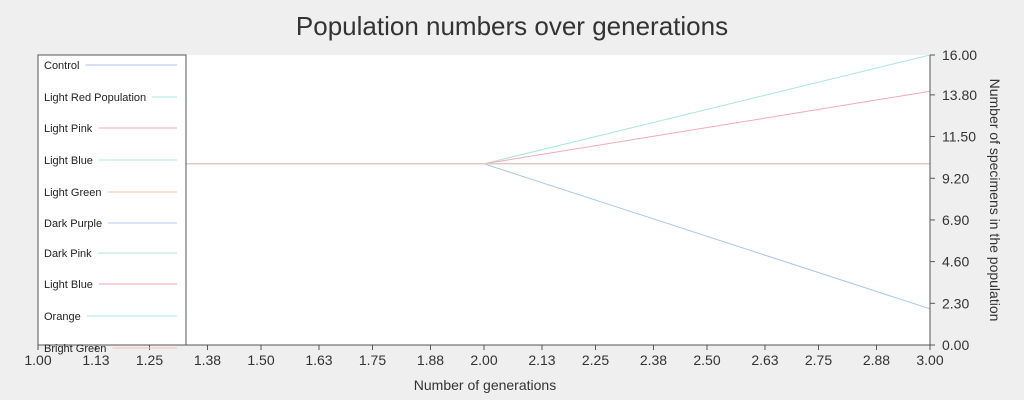 The width and height of the screenshot is (1024, 400). What do you see at coordinates (95, 98) in the screenshot?
I see `legend-label: Light Red Population` at bounding box center [95, 98].